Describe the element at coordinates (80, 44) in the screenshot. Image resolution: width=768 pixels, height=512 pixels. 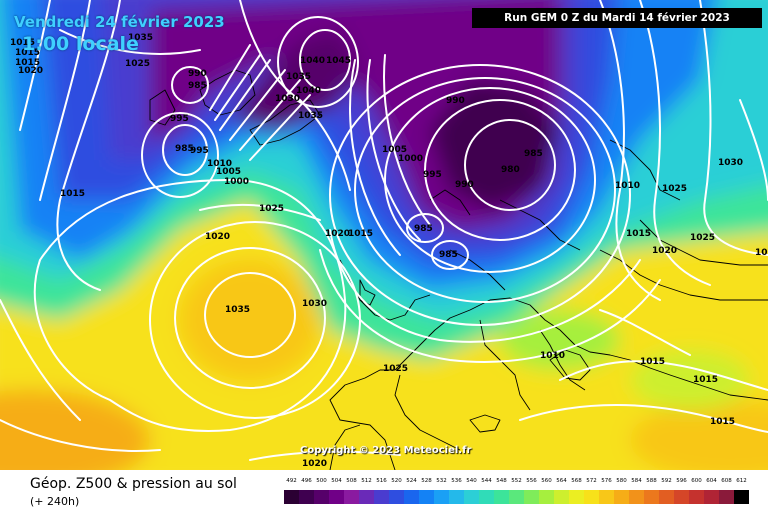
I see `forecast-time-title: 1:00 locale` at that location.